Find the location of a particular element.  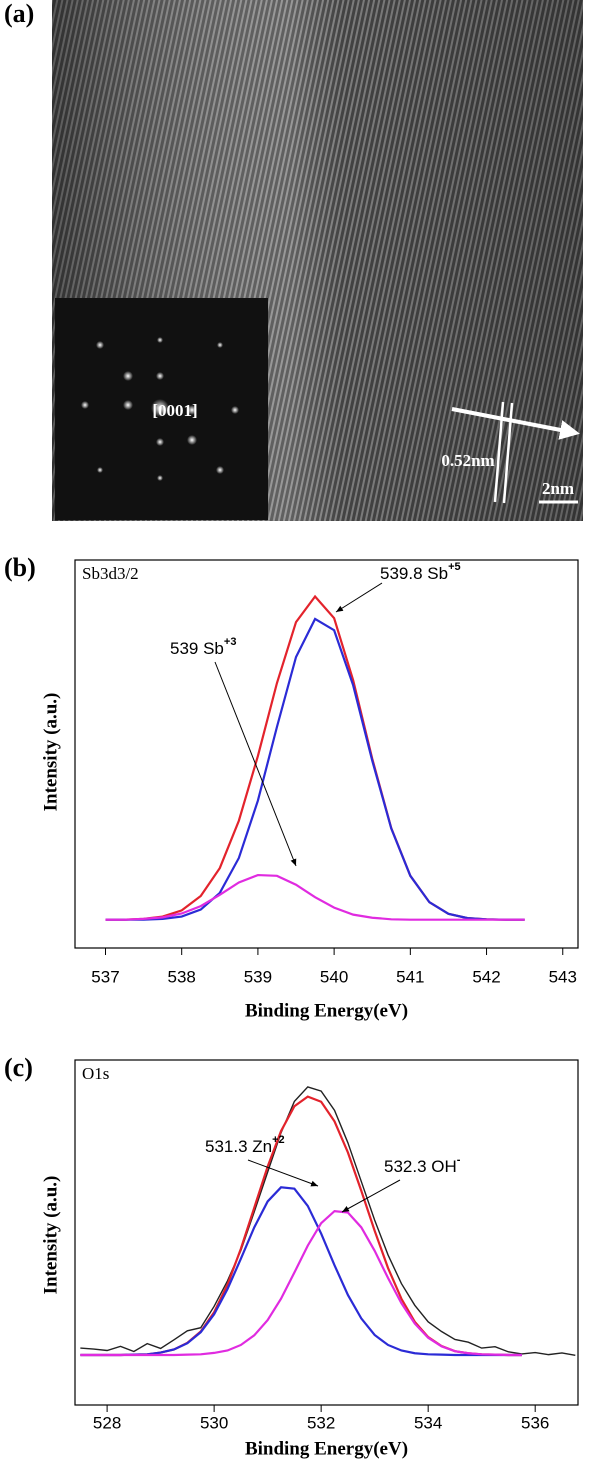

x-tick-label: 542 is located at coordinates (486, 976).